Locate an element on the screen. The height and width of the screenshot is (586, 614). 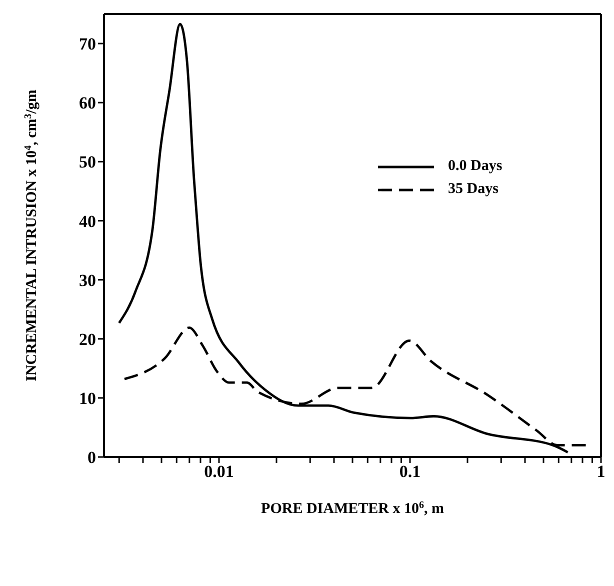
x-tick-label: 0.1 is located at coordinates (410, 472).